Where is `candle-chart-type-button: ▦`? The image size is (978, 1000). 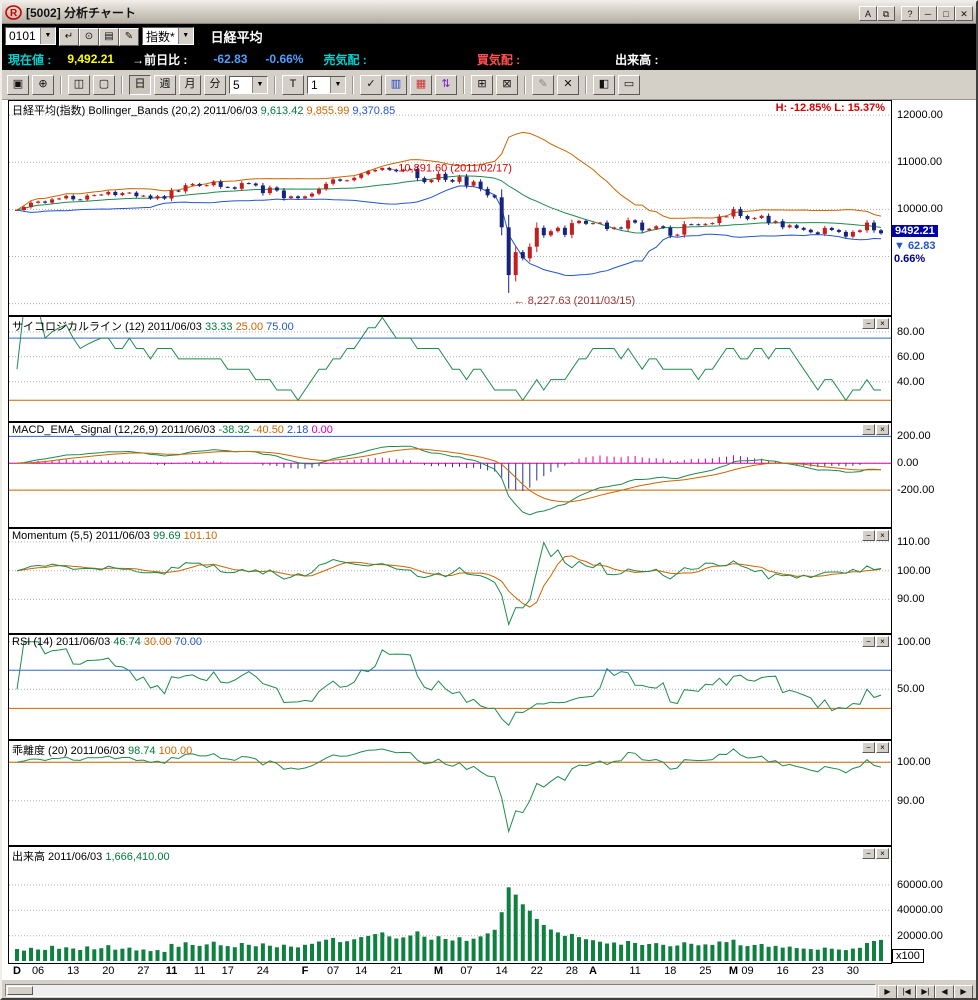 candle-chart-type-button: ▦ is located at coordinates (421, 84).